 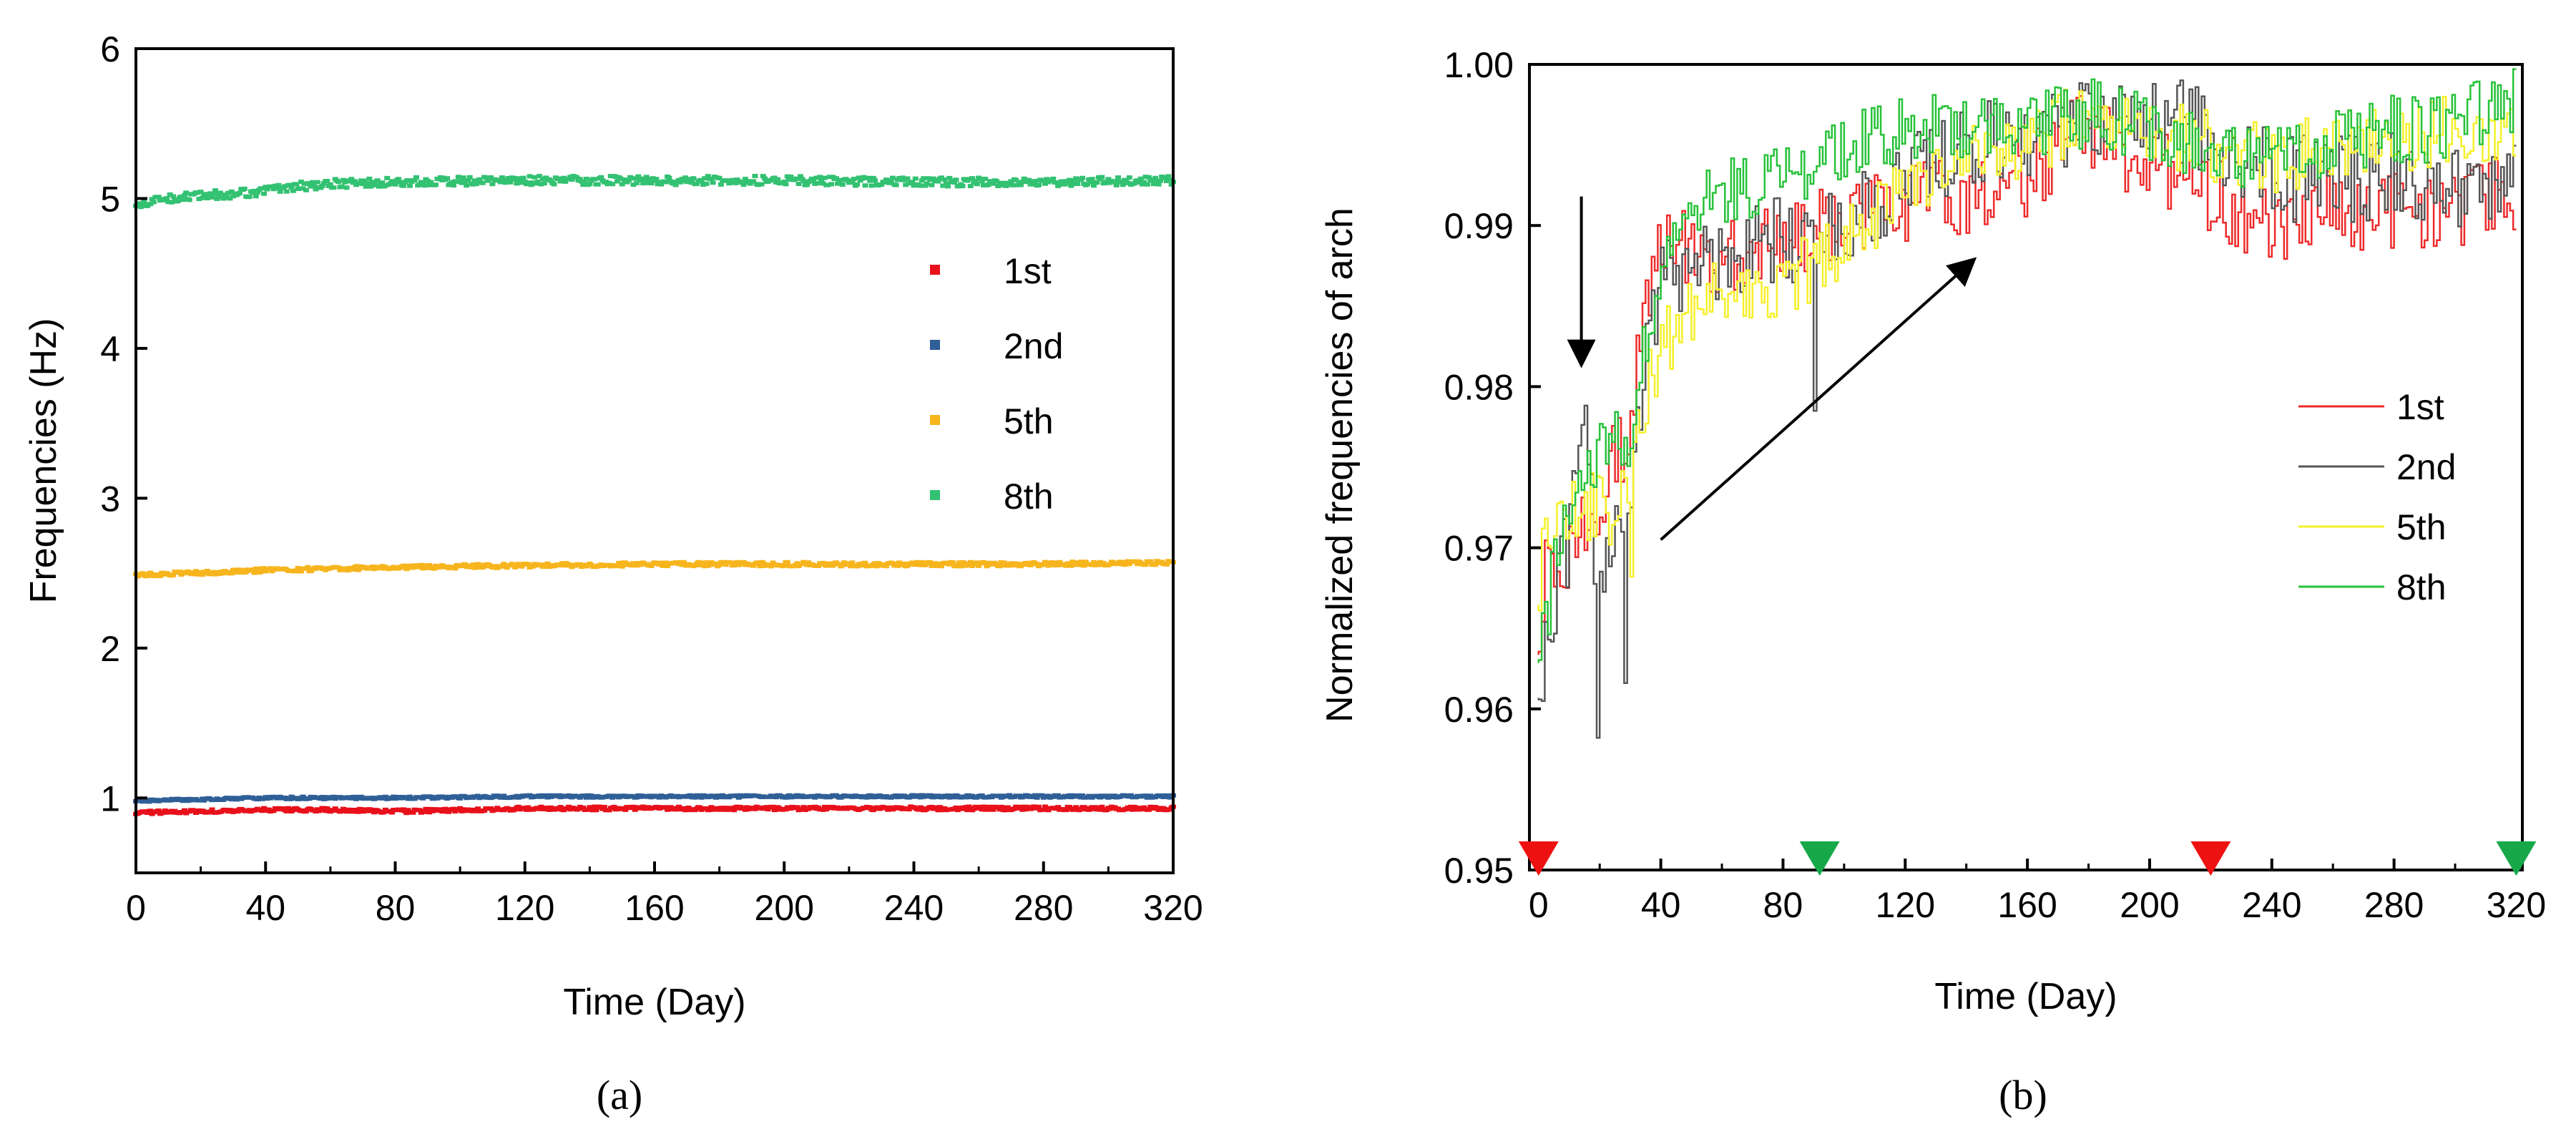 I want to click on y-tick-label: 3, so click(x=110, y=499).